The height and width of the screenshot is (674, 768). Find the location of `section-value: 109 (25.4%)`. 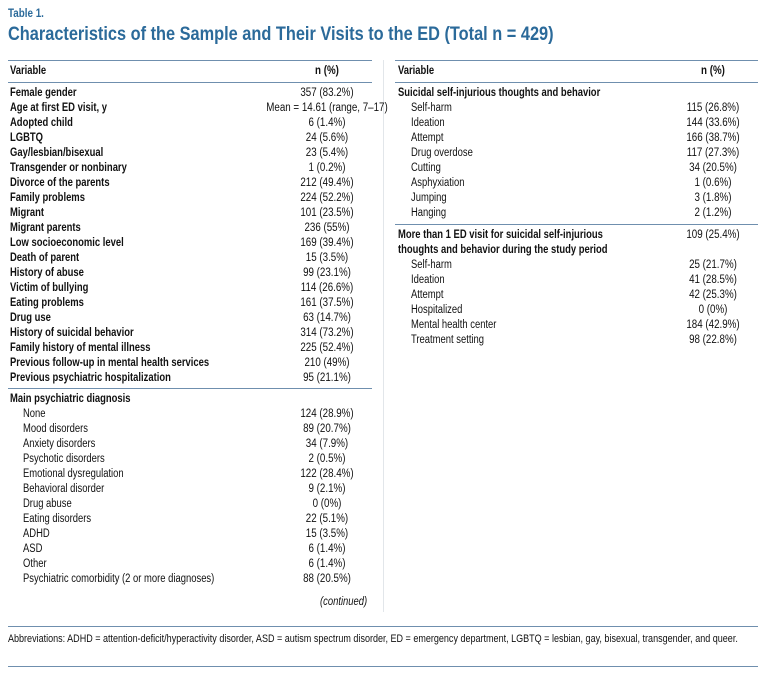

section-value: 109 (25.4%) is located at coordinates (713, 235).